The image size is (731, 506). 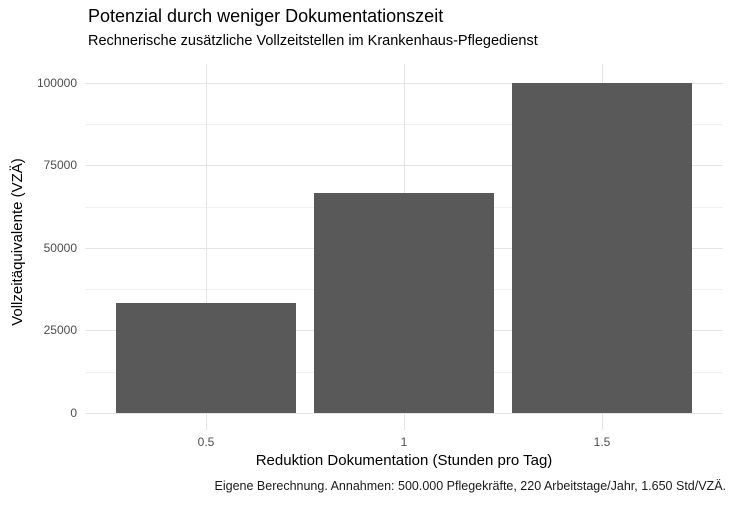 What do you see at coordinates (60, 248) in the screenshot?
I see `y-tick-label: 50000` at bounding box center [60, 248].